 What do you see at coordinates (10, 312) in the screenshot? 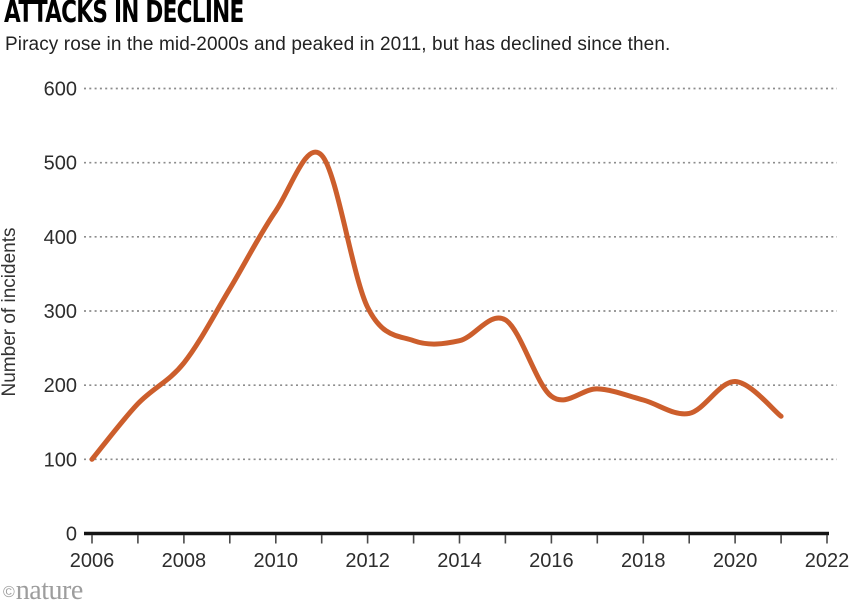
I see `y-axis-title: Number of incidents` at bounding box center [10, 312].